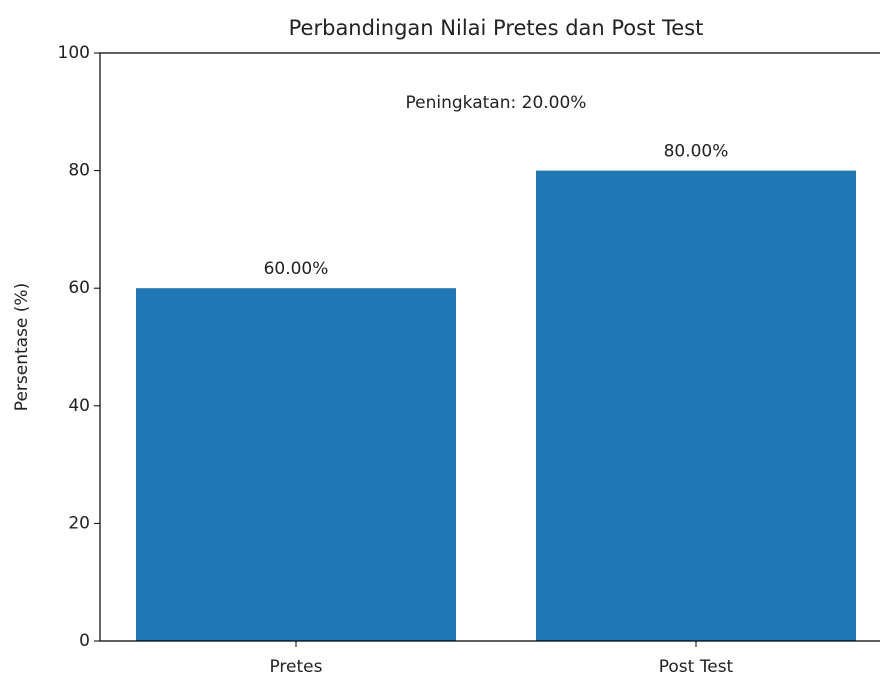 This screenshot has width=880, height=675. What do you see at coordinates (696, 666) in the screenshot?
I see `x-tick-label: Post Test` at bounding box center [696, 666].